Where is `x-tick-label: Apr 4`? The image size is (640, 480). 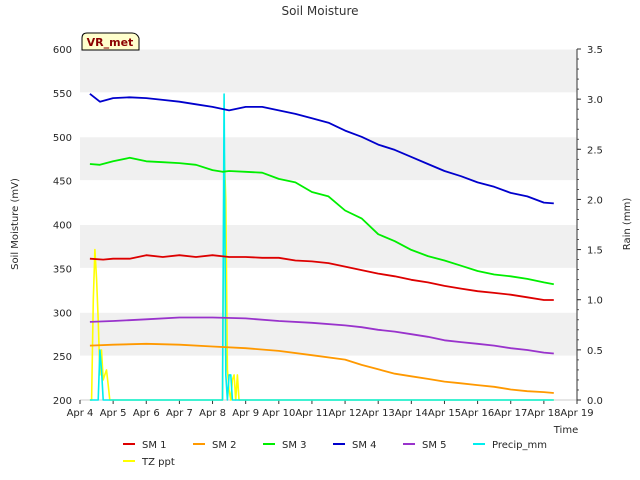 x-tick-label: Apr 4 is located at coordinates (80, 413).